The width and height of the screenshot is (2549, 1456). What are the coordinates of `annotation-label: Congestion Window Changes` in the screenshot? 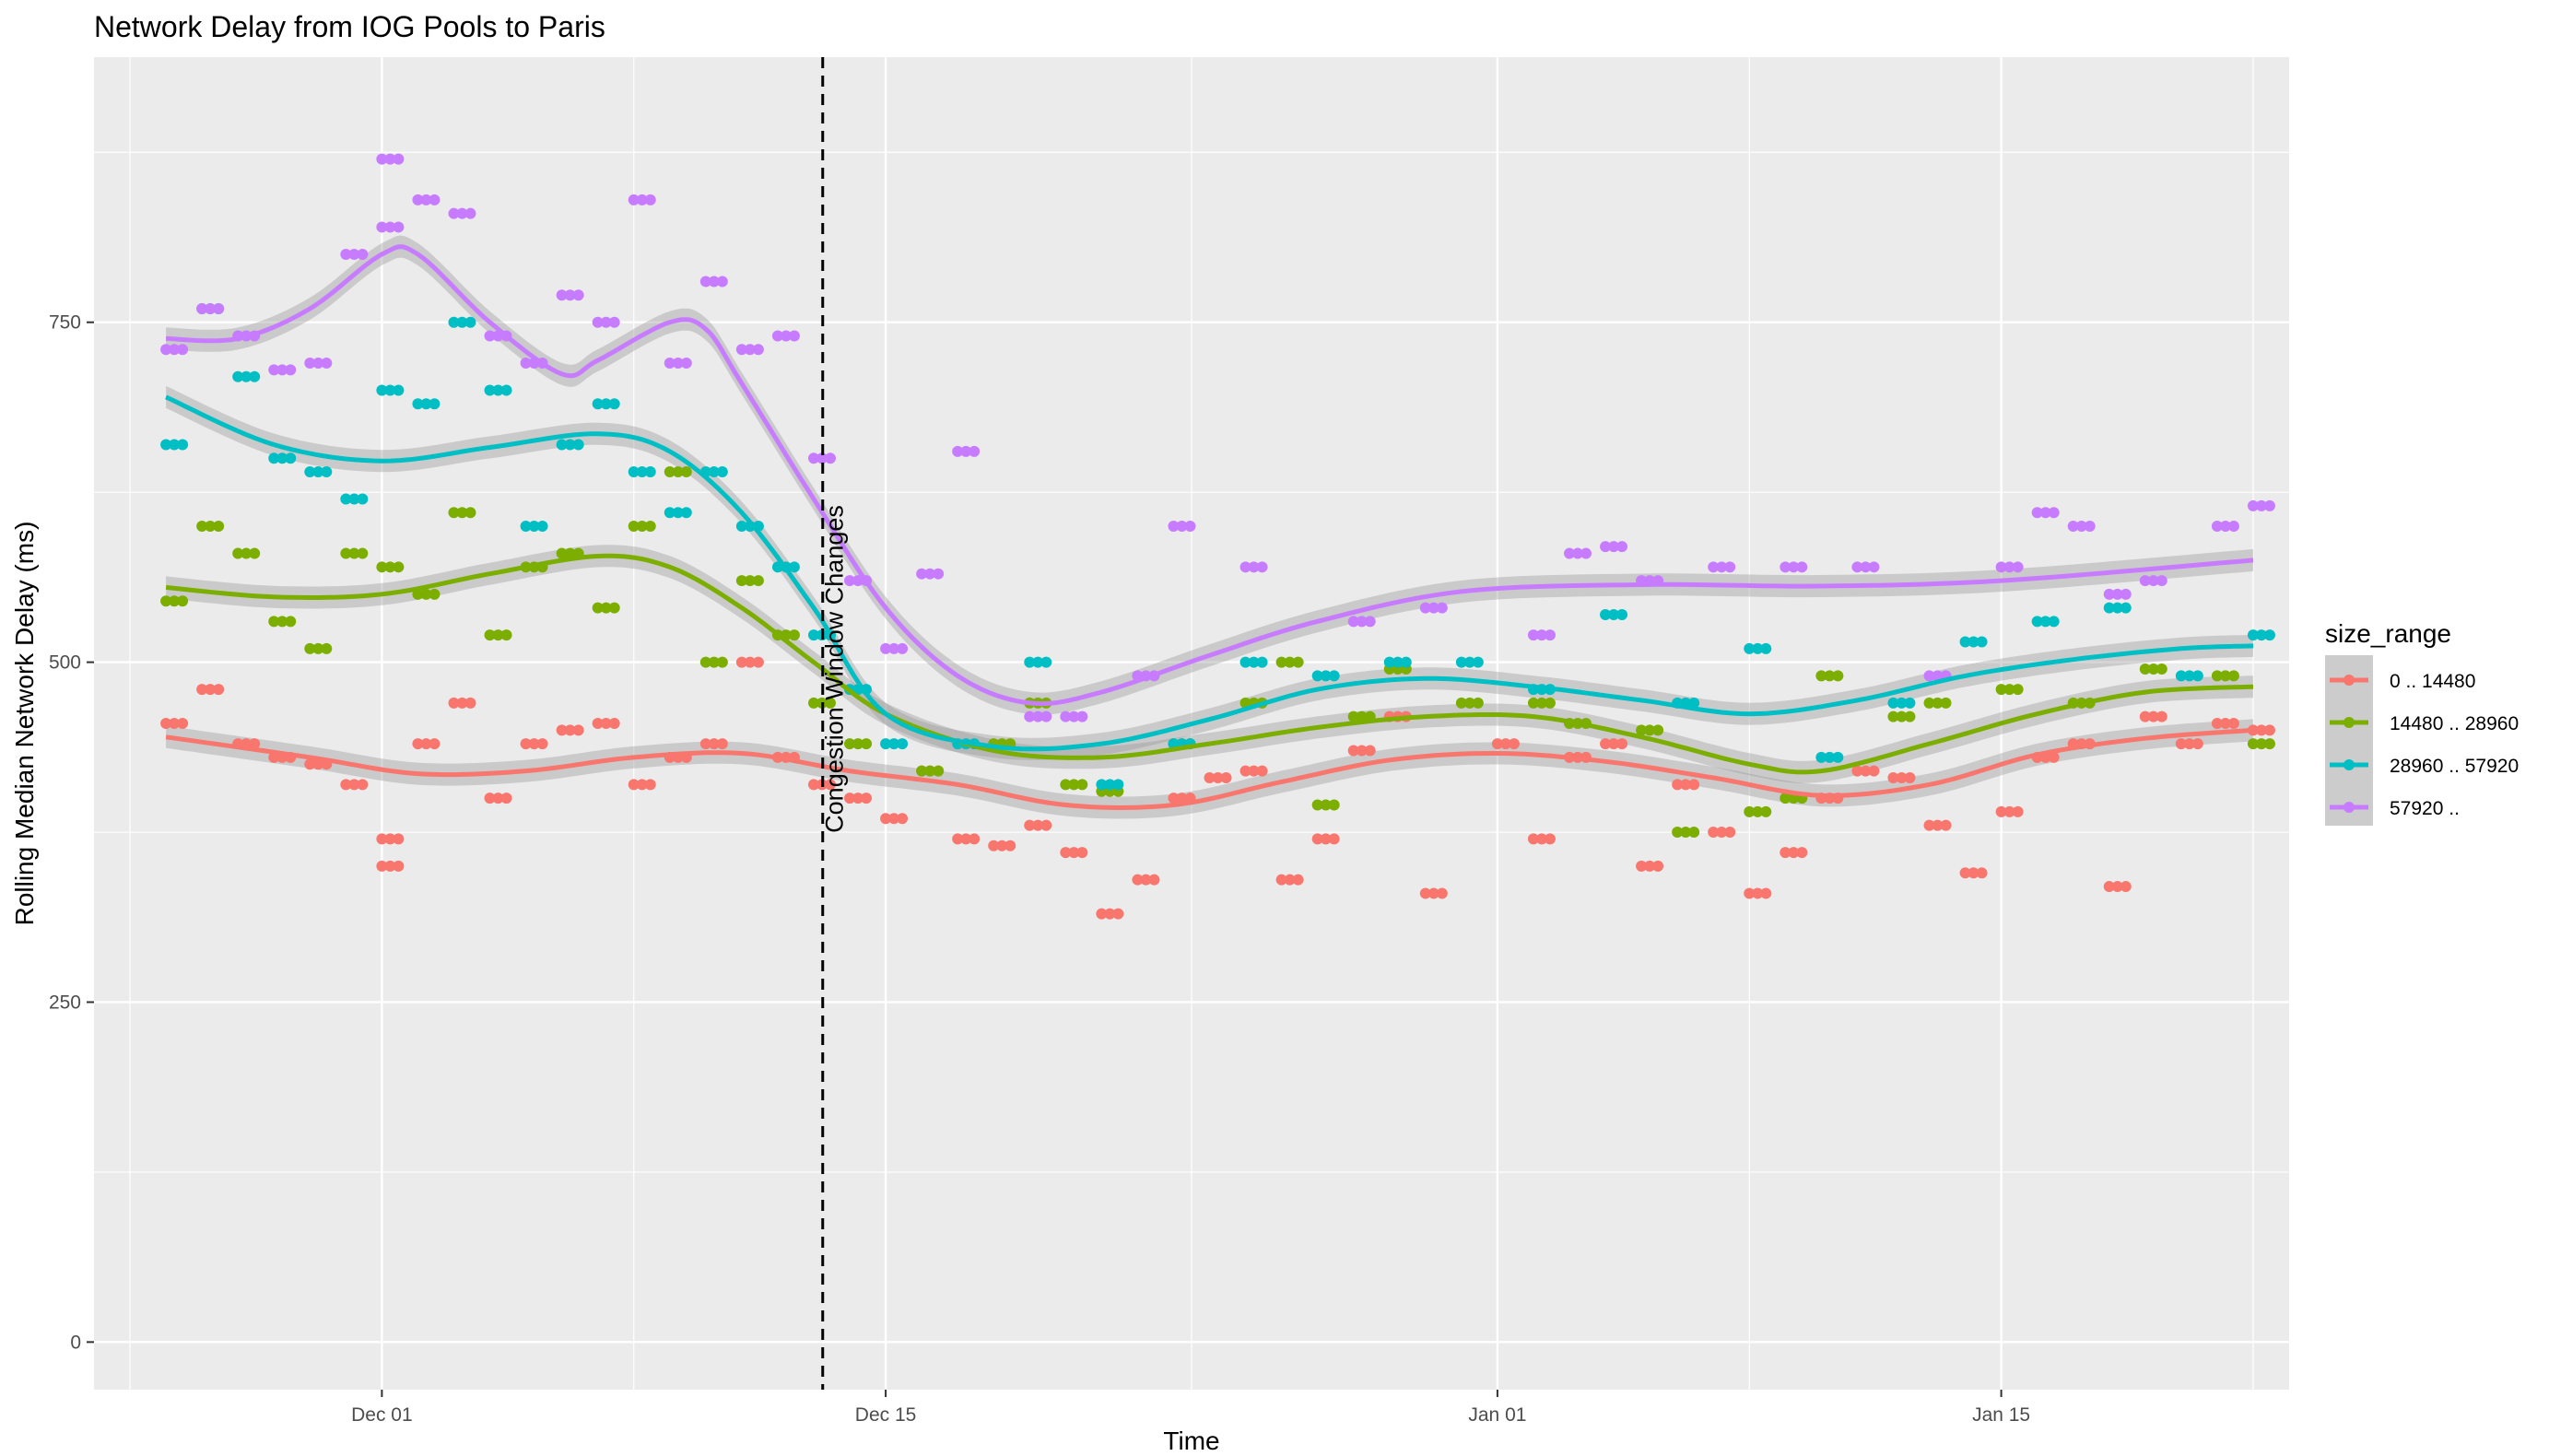 It's located at (835, 669).